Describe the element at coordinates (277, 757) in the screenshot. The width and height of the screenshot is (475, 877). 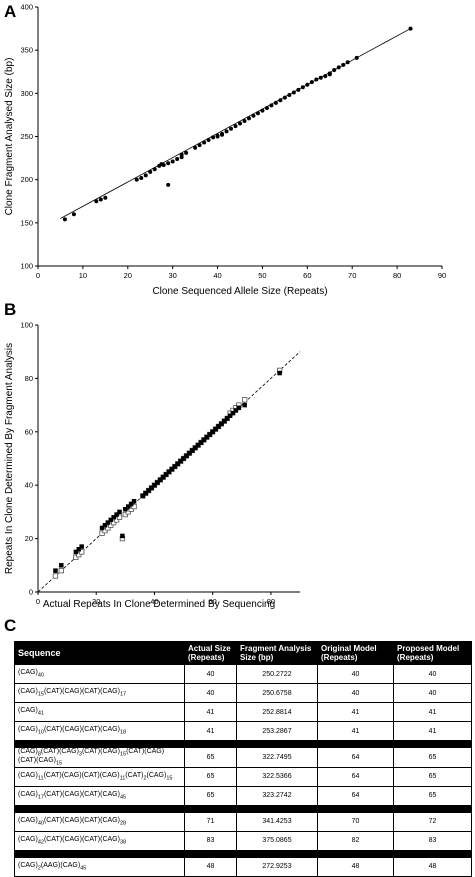
I see `fragment-size-cell: 322.7495` at that location.